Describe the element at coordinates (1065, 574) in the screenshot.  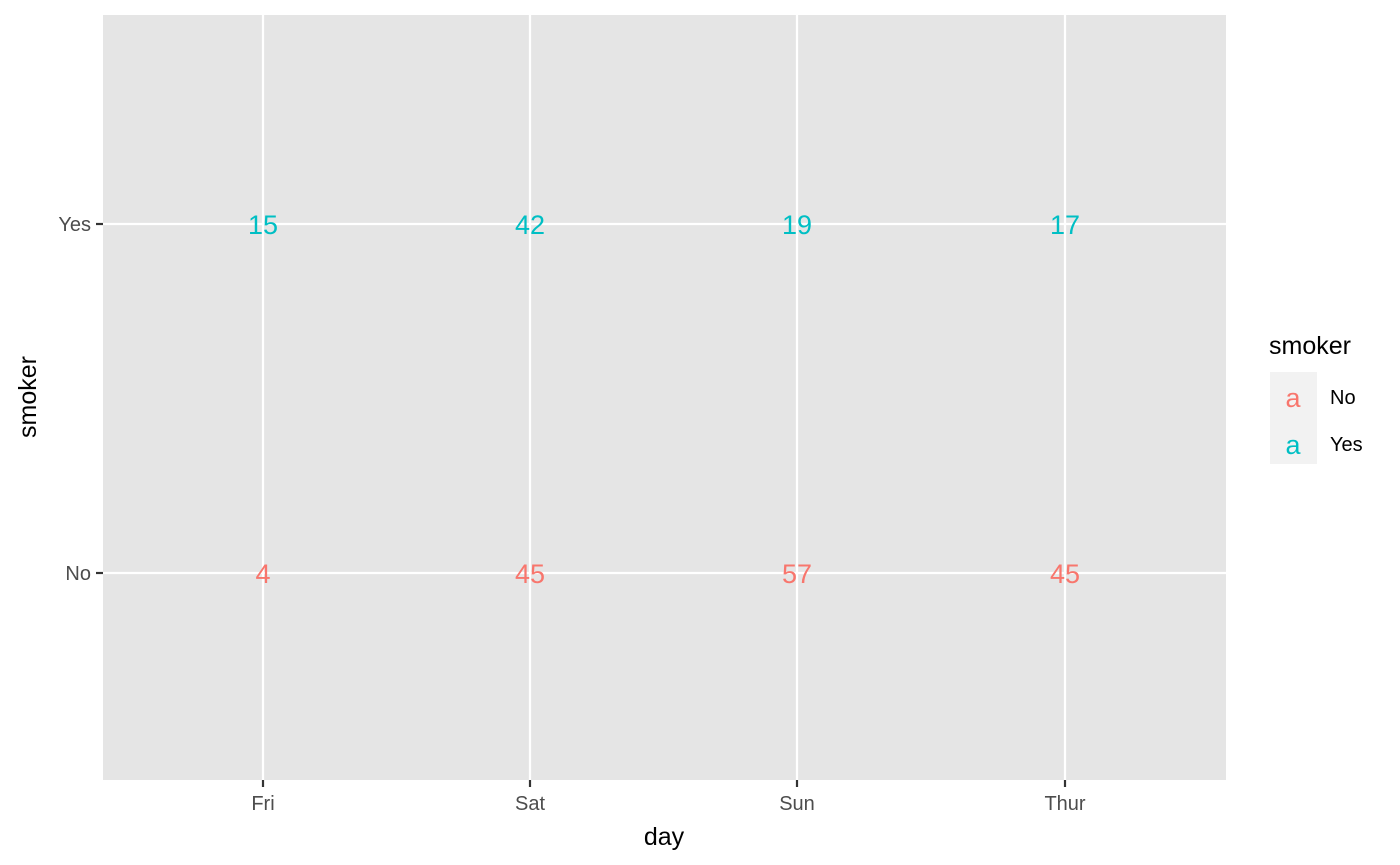
I see `value-label-no-thur: 45` at that location.